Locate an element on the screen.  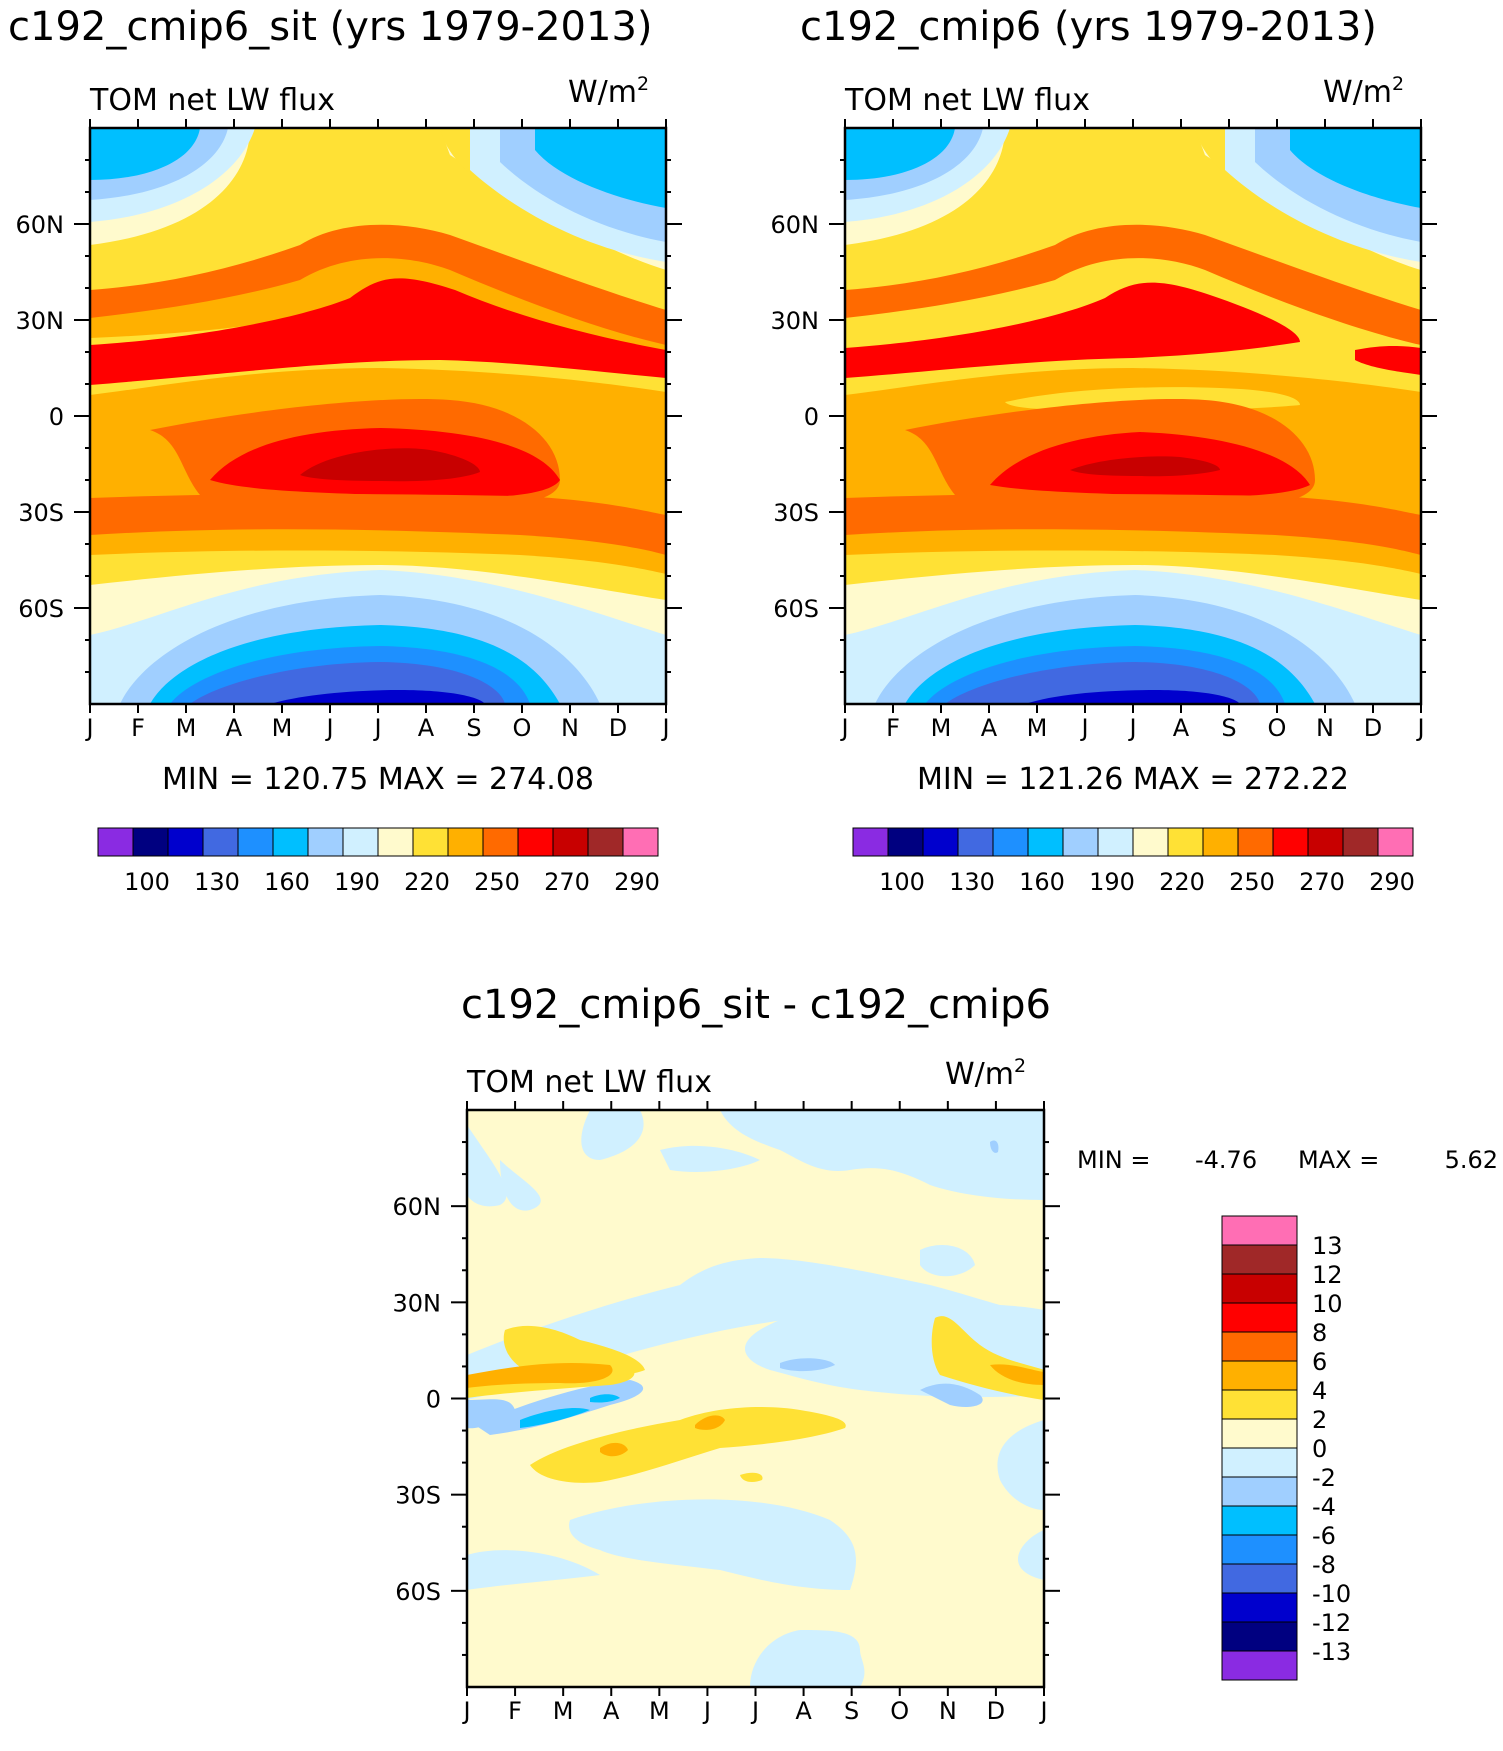
colorbar-label: 13 is located at coordinates (1327, 1246).